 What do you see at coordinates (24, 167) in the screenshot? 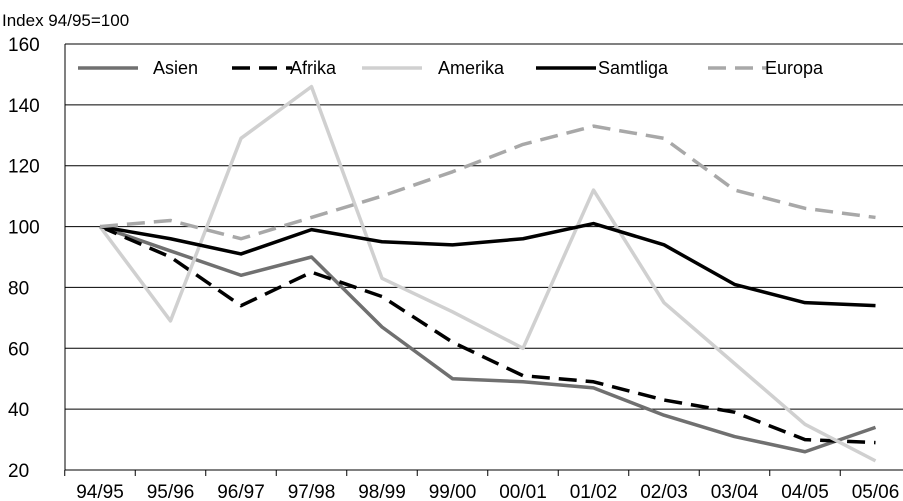
I see `y-tick-label: 120` at bounding box center [24, 167].